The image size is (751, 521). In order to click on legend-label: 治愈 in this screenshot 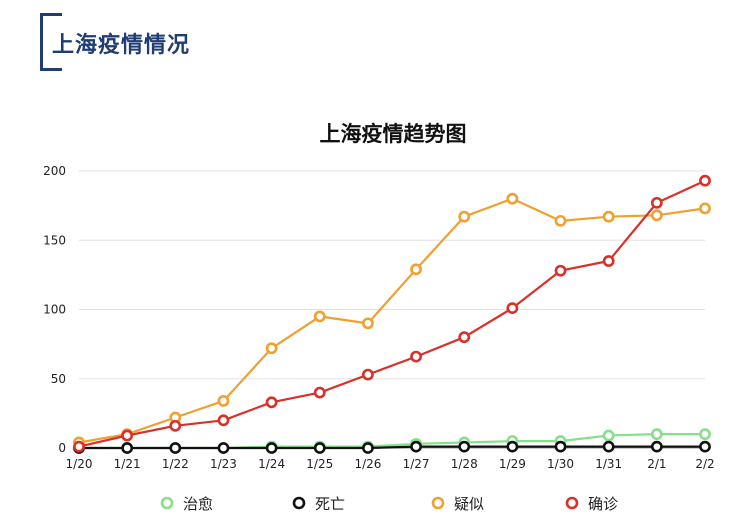, I will do `click(198, 504)`.